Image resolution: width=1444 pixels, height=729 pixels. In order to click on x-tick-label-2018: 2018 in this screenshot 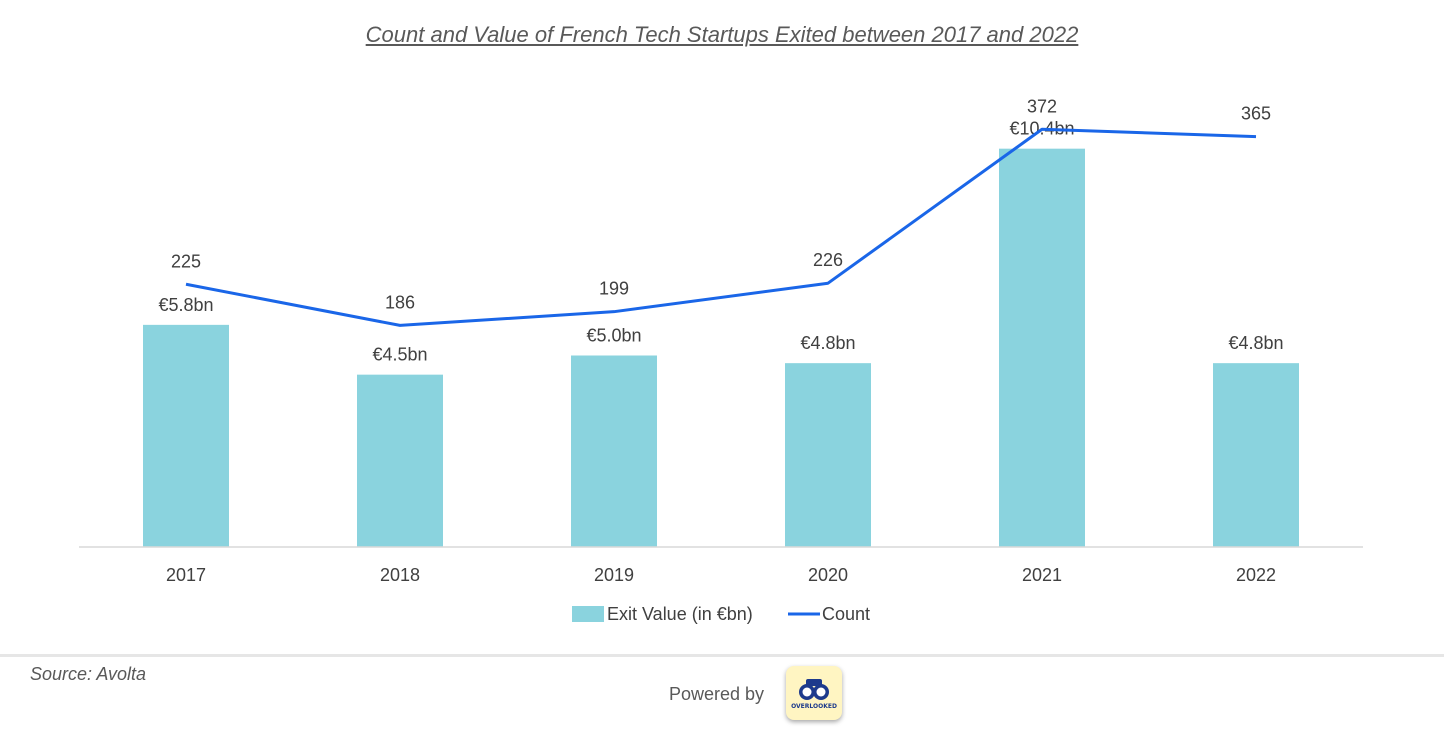, I will do `click(400, 575)`.